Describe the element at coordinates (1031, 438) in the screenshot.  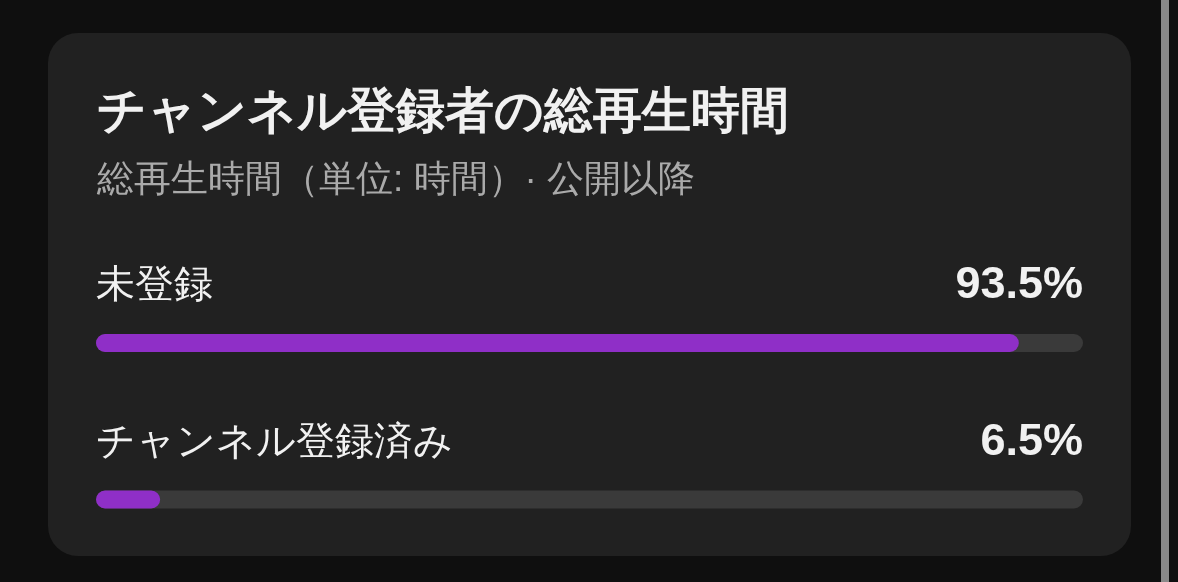
I see `data-label: 6.5%` at that location.